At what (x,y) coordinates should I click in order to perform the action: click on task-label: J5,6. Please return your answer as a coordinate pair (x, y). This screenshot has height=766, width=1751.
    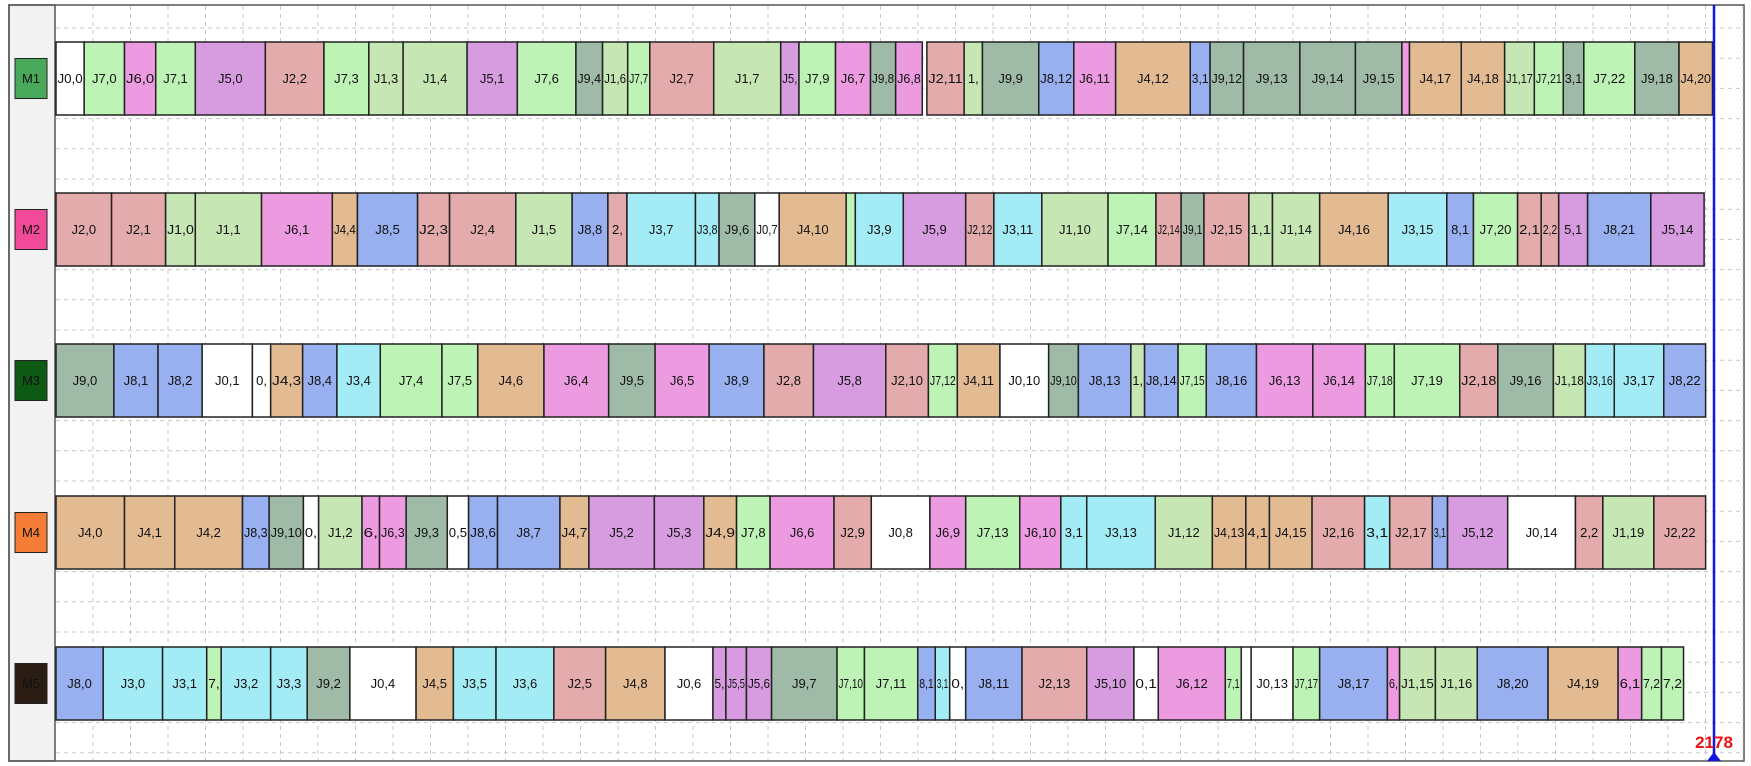
    Looking at the image, I should click on (759, 683).